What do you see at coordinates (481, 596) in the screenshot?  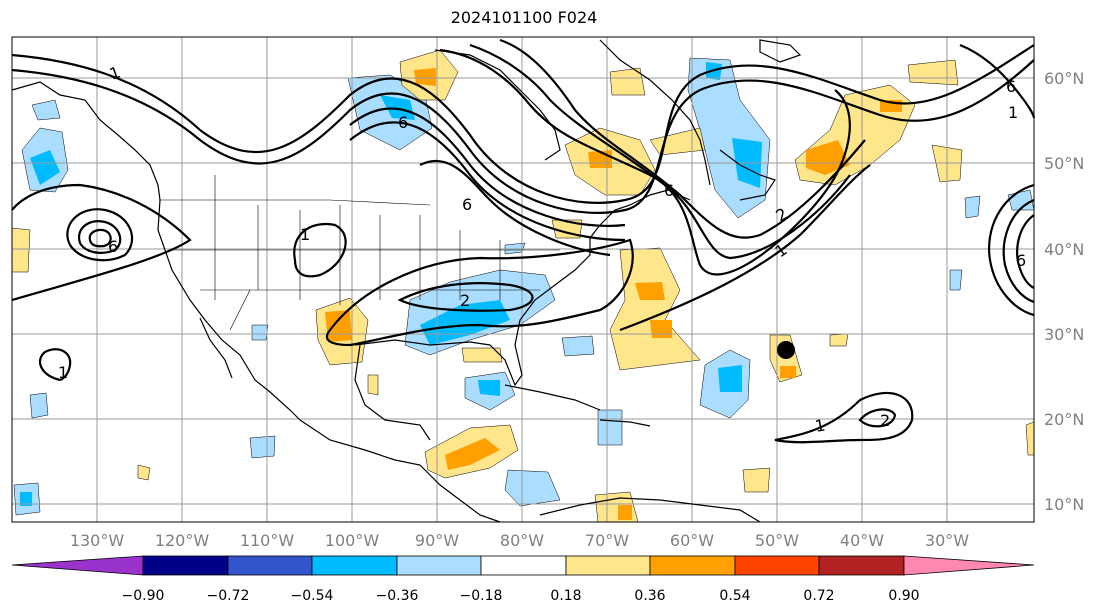 I see `colorbar-tick: −0.18` at bounding box center [481, 596].